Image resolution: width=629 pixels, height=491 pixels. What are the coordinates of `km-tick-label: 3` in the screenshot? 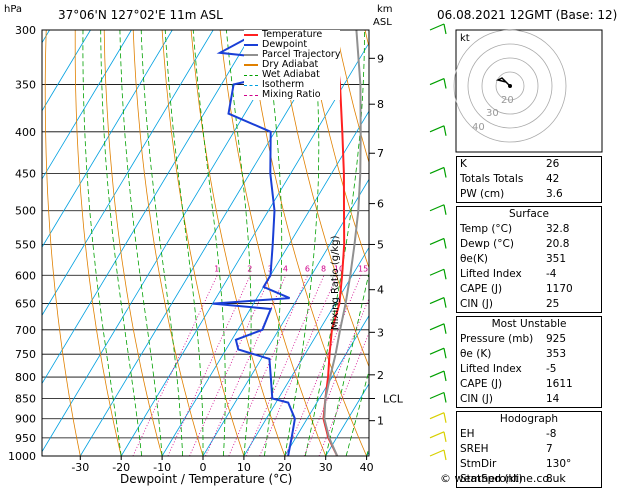 It's located at (380, 332).